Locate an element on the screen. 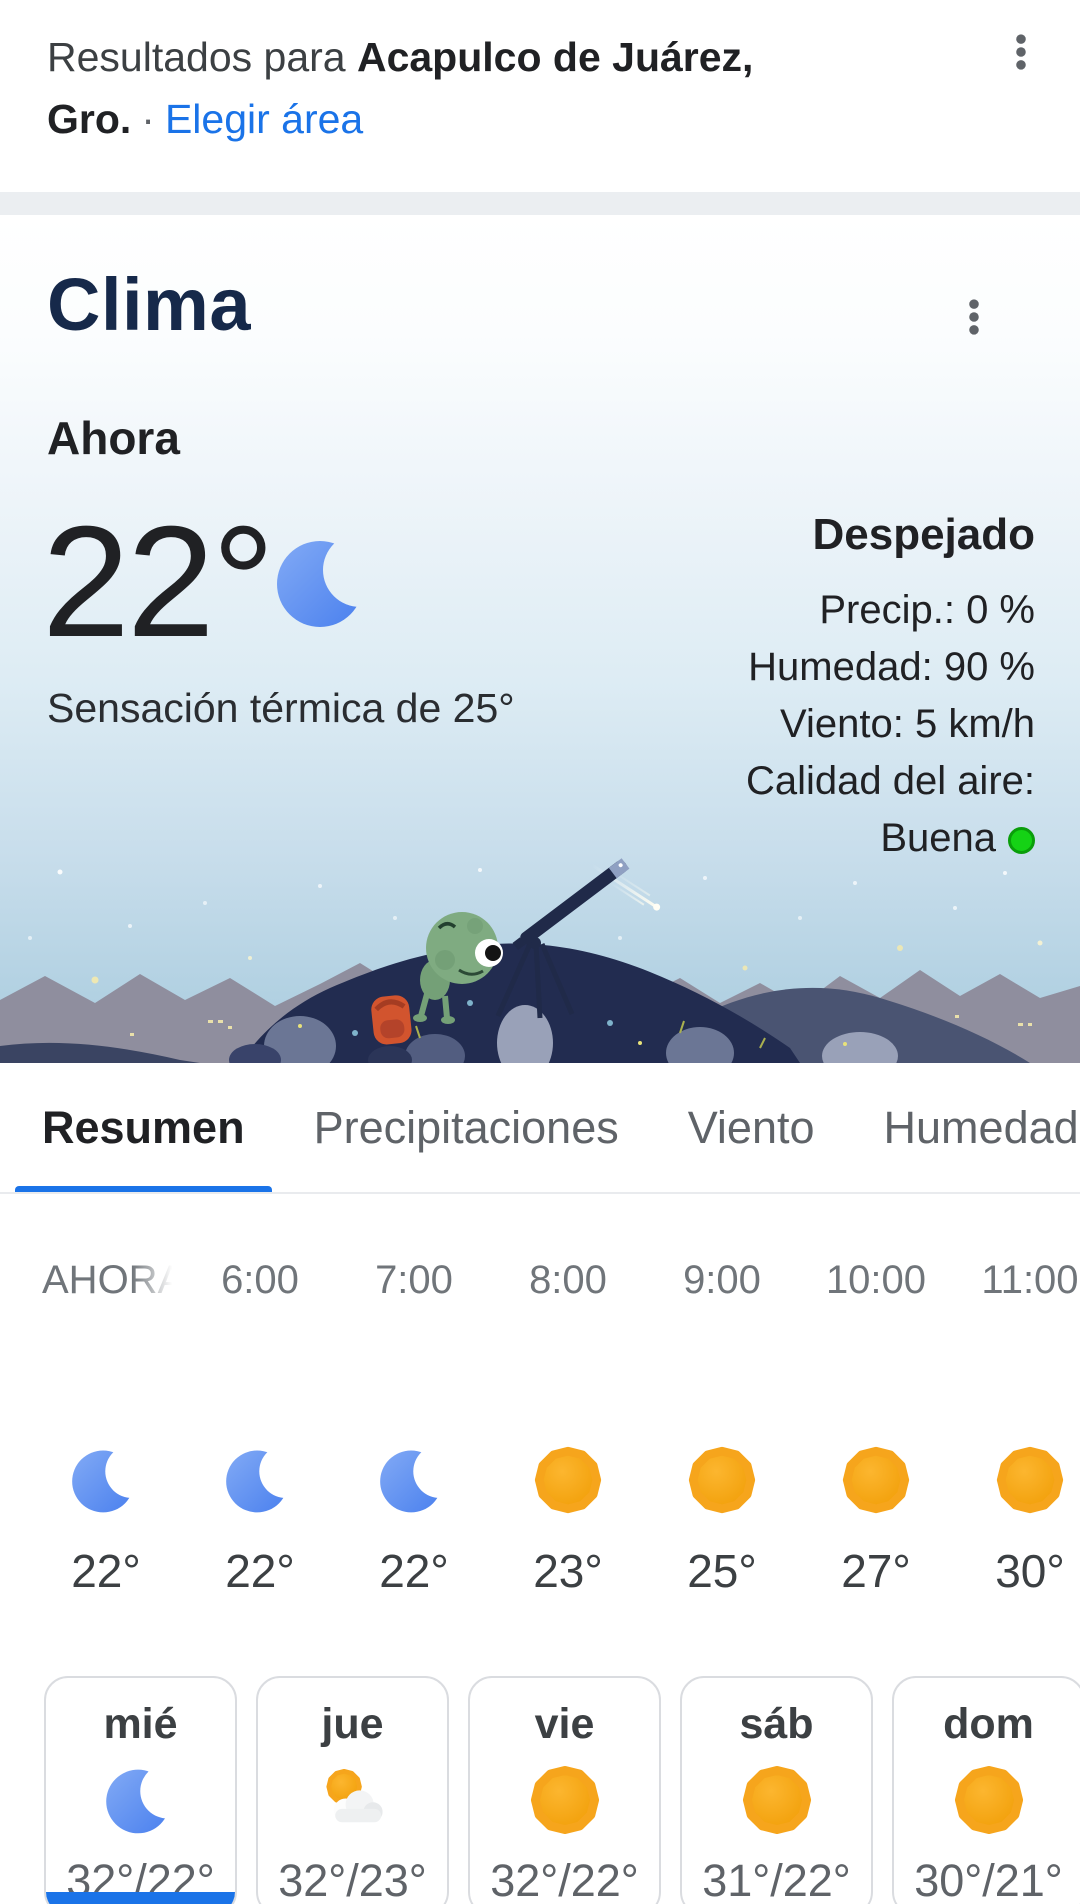 Image resolution: width=1080 pixels, height=1904 pixels. weather-title: Clima is located at coordinates (149, 304).